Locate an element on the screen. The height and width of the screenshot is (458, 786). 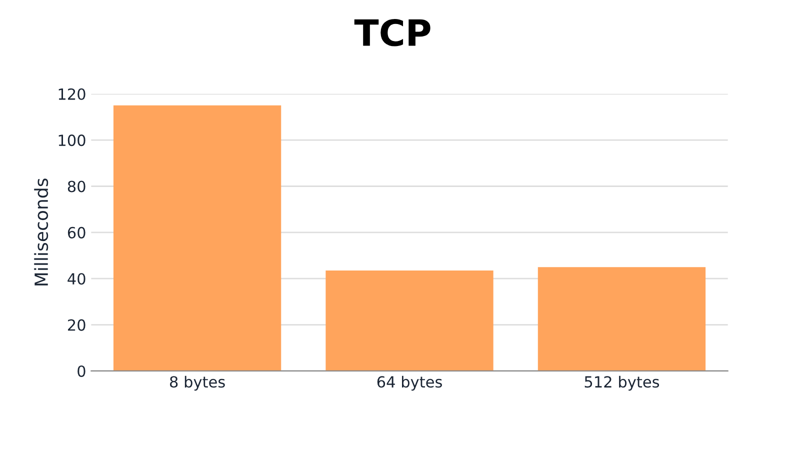
x-tick-label: 8 bytes is located at coordinates (197, 383).